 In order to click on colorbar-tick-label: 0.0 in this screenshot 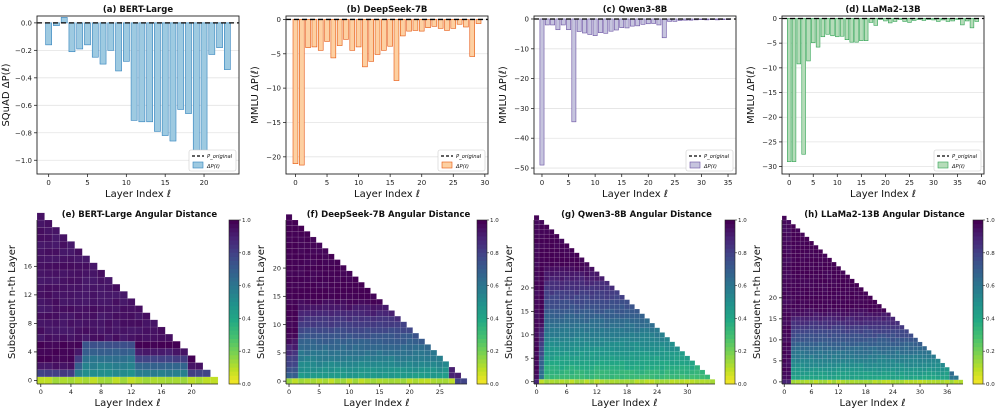, I will do `click(742, 385)`.